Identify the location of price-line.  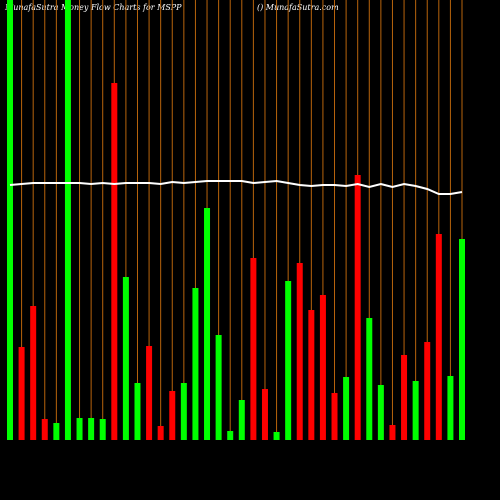
(236, 187).